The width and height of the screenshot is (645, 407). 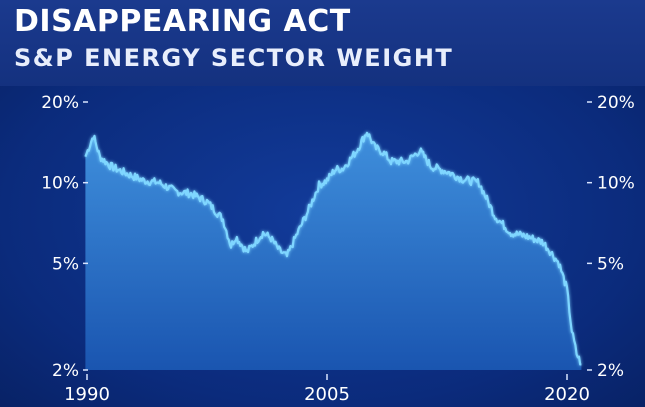 What do you see at coordinates (87, 394) in the screenshot?
I see `x-tick-label: 1990` at bounding box center [87, 394].